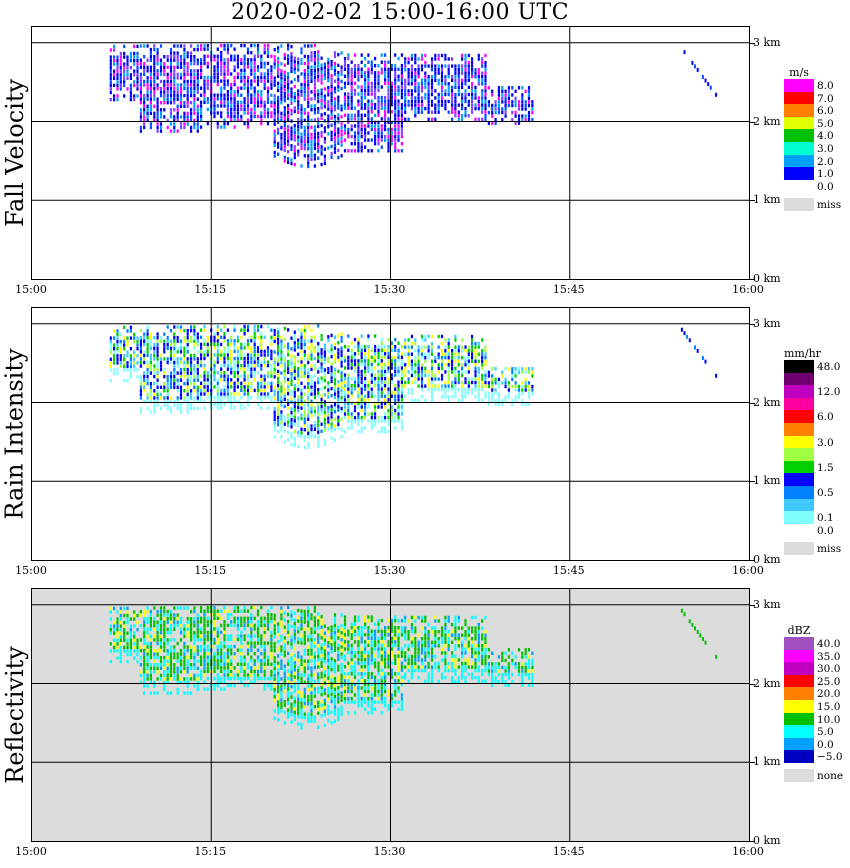 The width and height of the screenshot is (850, 868). What do you see at coordinates (568, 851) in the screenshot?
I see `reflectivity-xtick-label: 15:45` at bounding box center [568, 851].